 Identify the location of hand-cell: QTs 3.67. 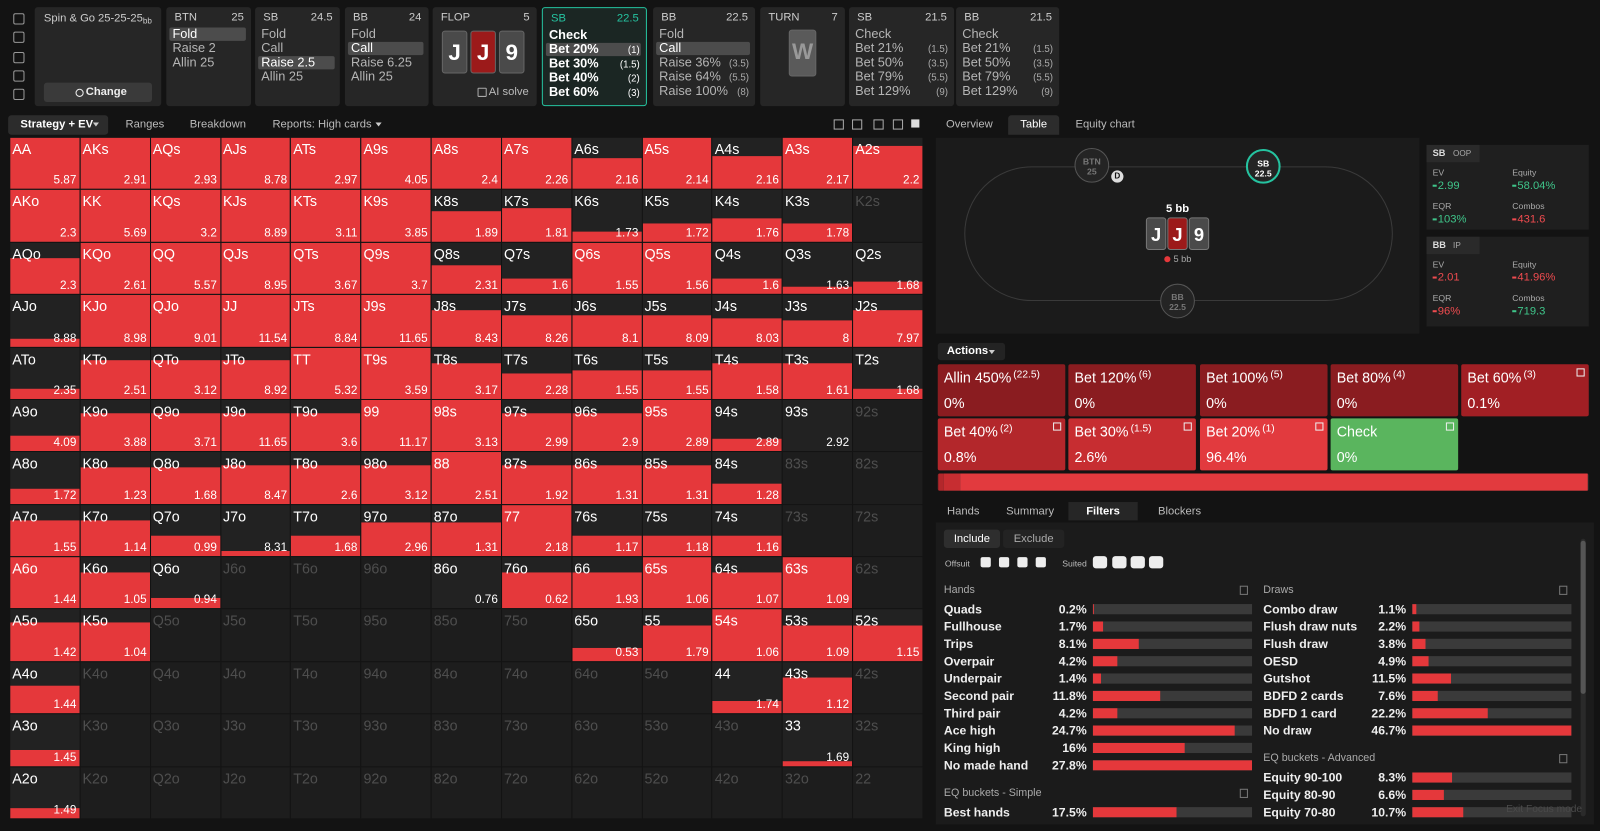
(326, 268).